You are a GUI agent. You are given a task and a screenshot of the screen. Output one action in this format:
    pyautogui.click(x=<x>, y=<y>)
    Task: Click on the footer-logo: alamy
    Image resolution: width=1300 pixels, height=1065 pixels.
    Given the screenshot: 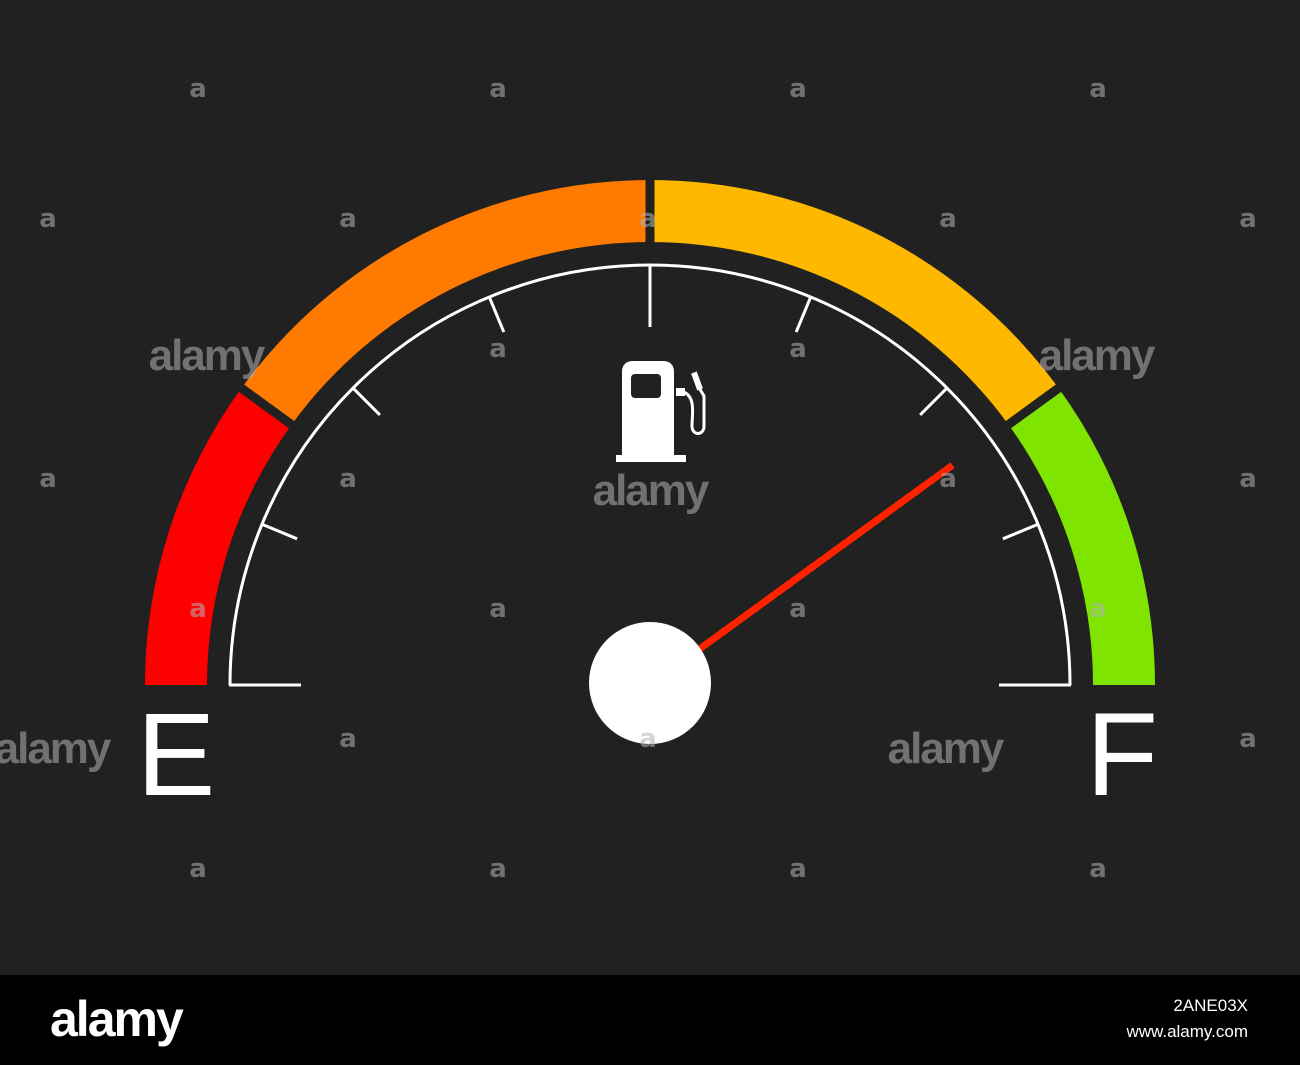 What is the action you would take?
    pyautogui.click(x=117, y=1019)
    